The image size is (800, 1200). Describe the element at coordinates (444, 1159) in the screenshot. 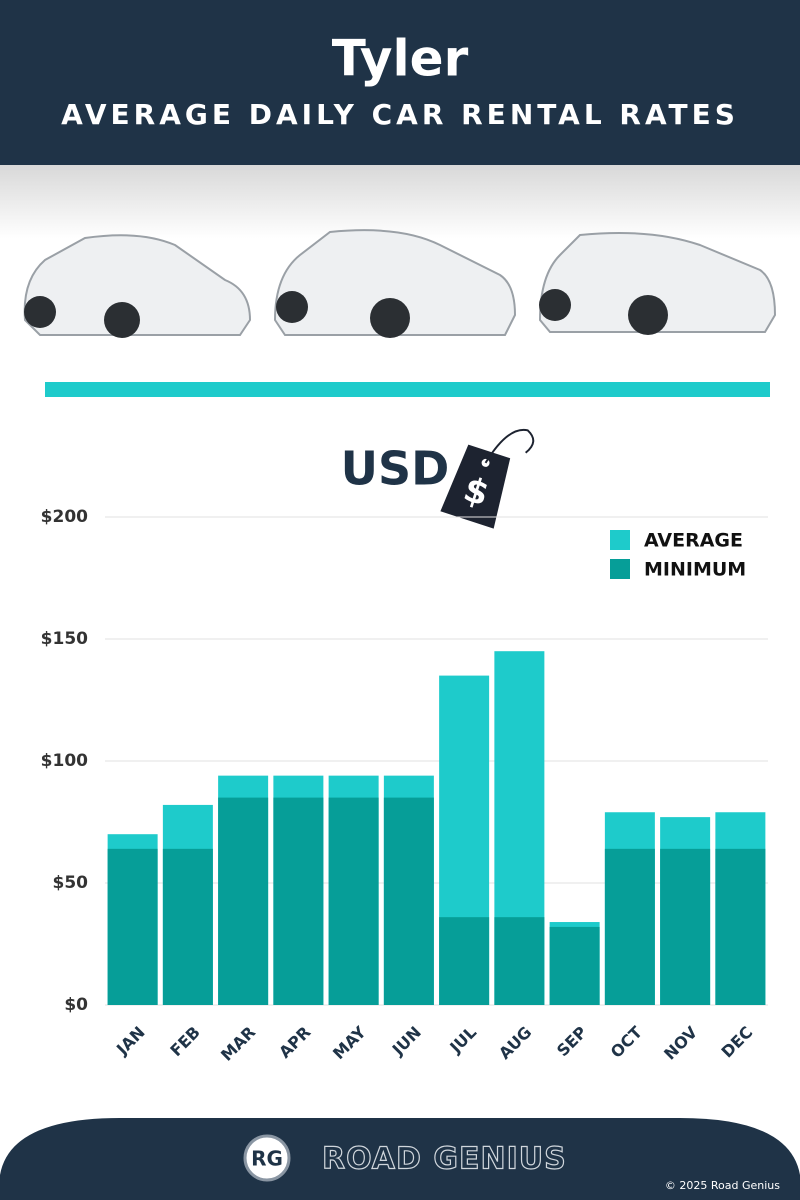

I see `brand: ROAD GENIUS` at that location.